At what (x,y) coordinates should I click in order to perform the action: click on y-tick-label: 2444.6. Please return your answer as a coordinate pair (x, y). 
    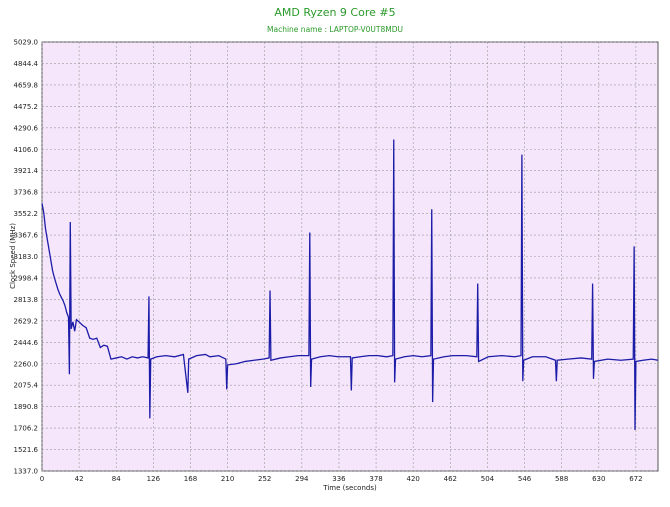
    Looking at the image, I should click on (26, 343).